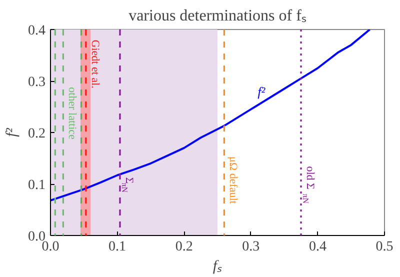 This screenshot has width=400, height=277. What do you see at coordinates (317, 247) in the screenshot?
I see `x-tick-label: 0.4` at bounding box center [317, 247].